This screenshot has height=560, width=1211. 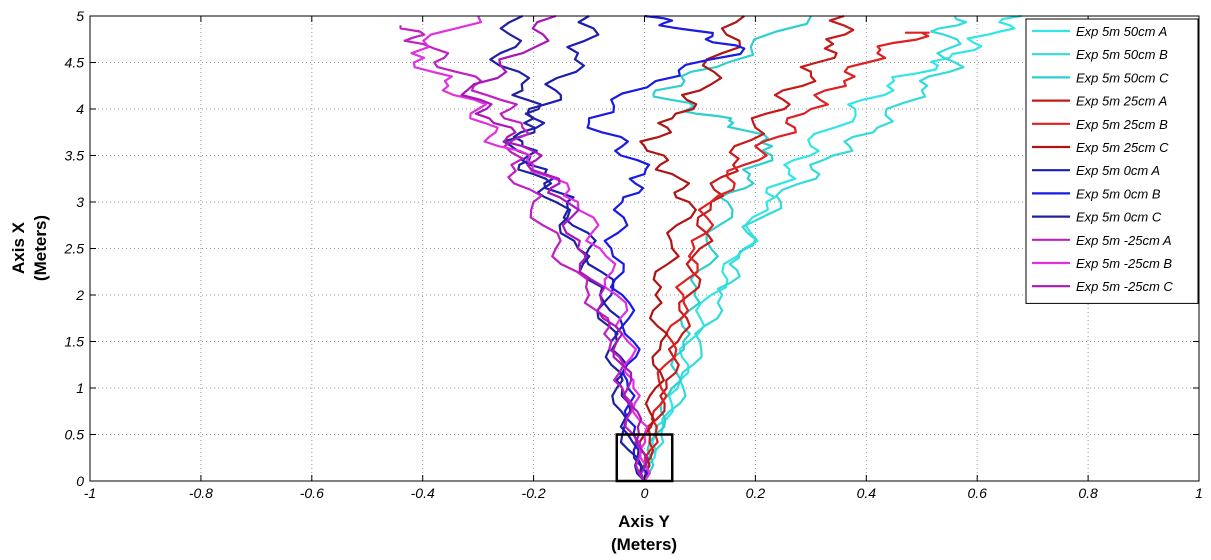 I want to click on legend-label: Exp 5m 0cm A, so click(x=1118, y=170).